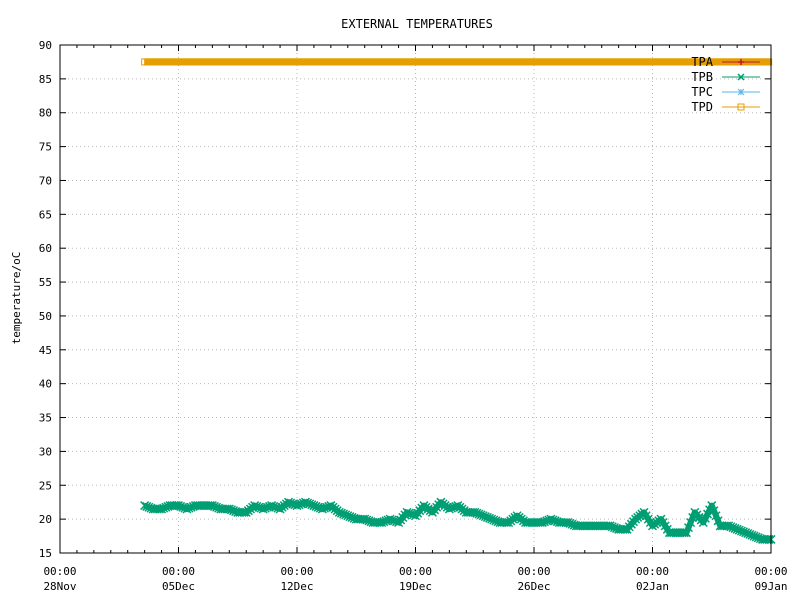 The width and height of the screenshot is (800, 600). I want to click on y-tick-label: 80, so click(45, 113).